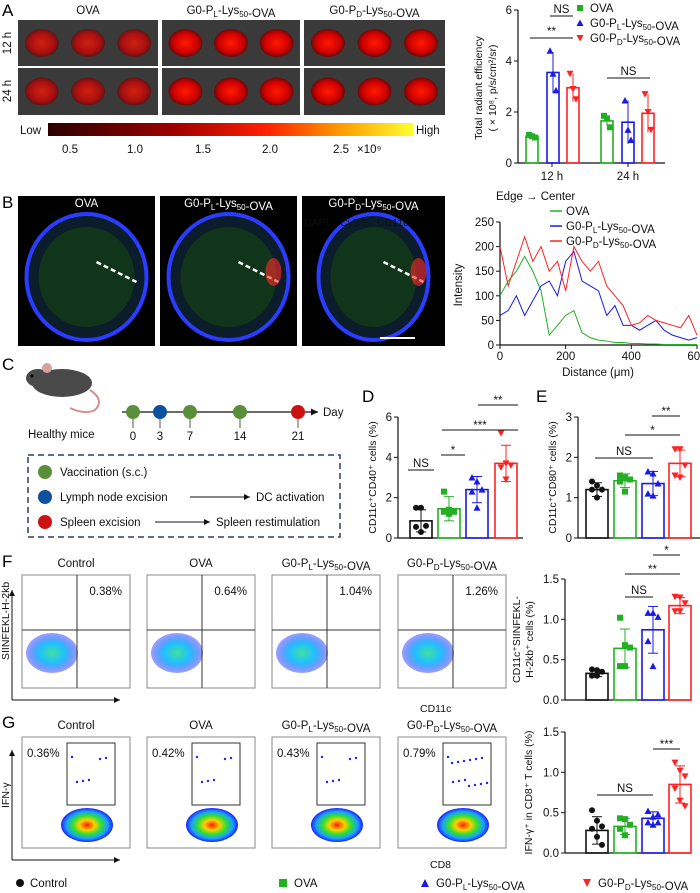 The height and width of the screenshot is (893, 700). What do you see at coordinates (392, 223) in the screenshot?
I see `stain-label: CD11c` at bounding box center [392, 223].